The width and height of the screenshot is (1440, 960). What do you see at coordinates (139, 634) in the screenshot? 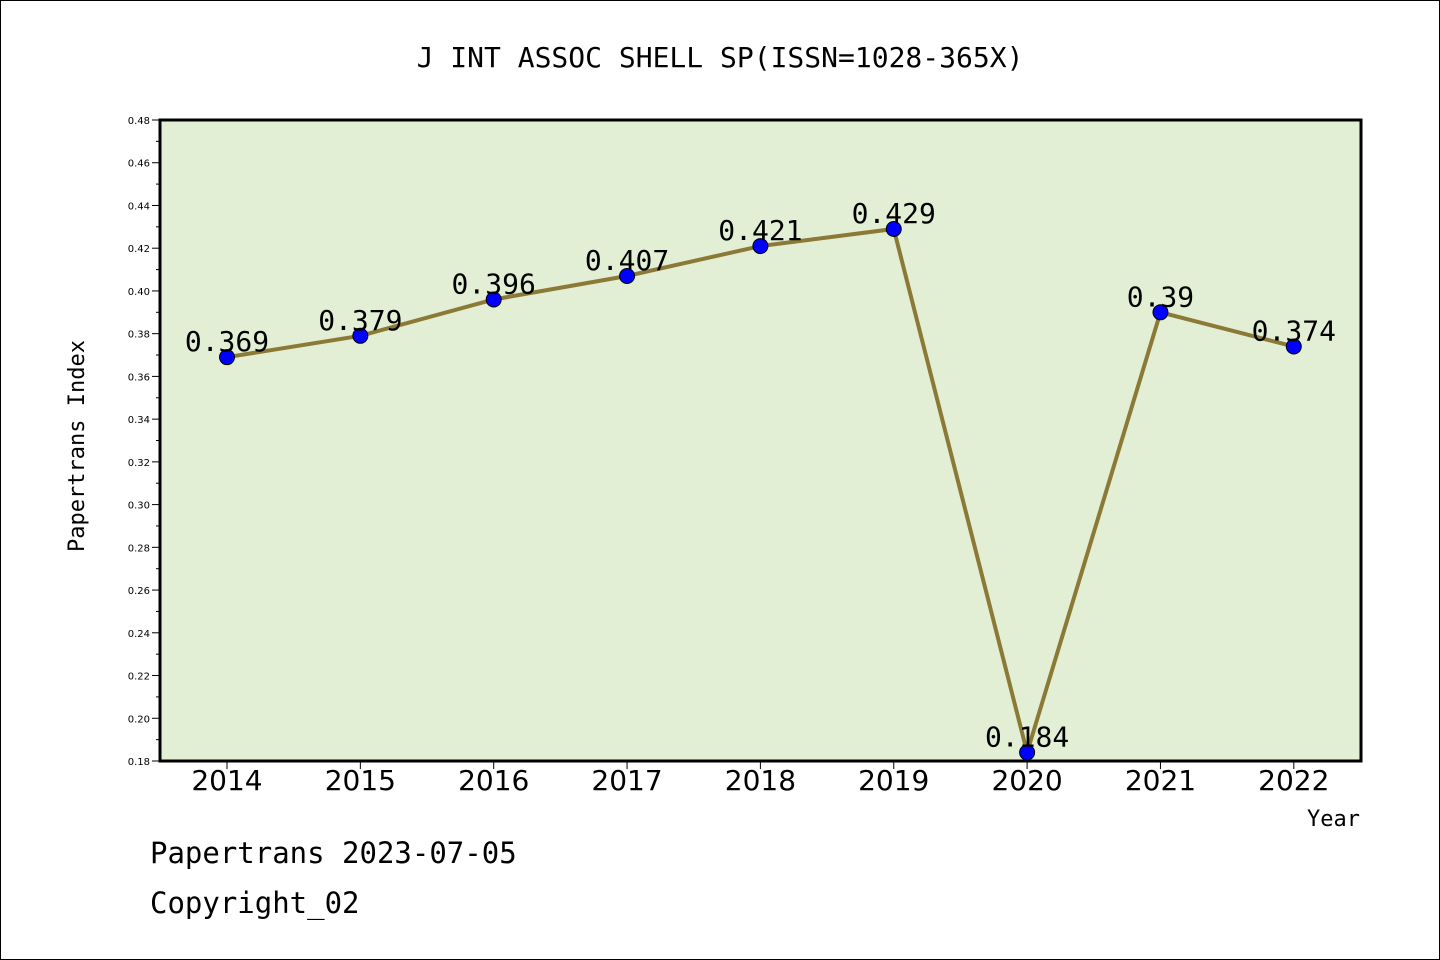
I see `y-tick-label: 0.24` at bounding box center [139, 634].